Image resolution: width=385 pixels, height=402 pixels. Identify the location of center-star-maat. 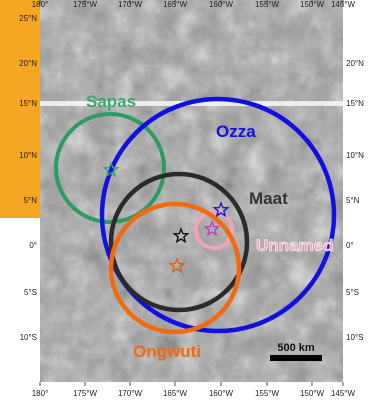
(181, 235).